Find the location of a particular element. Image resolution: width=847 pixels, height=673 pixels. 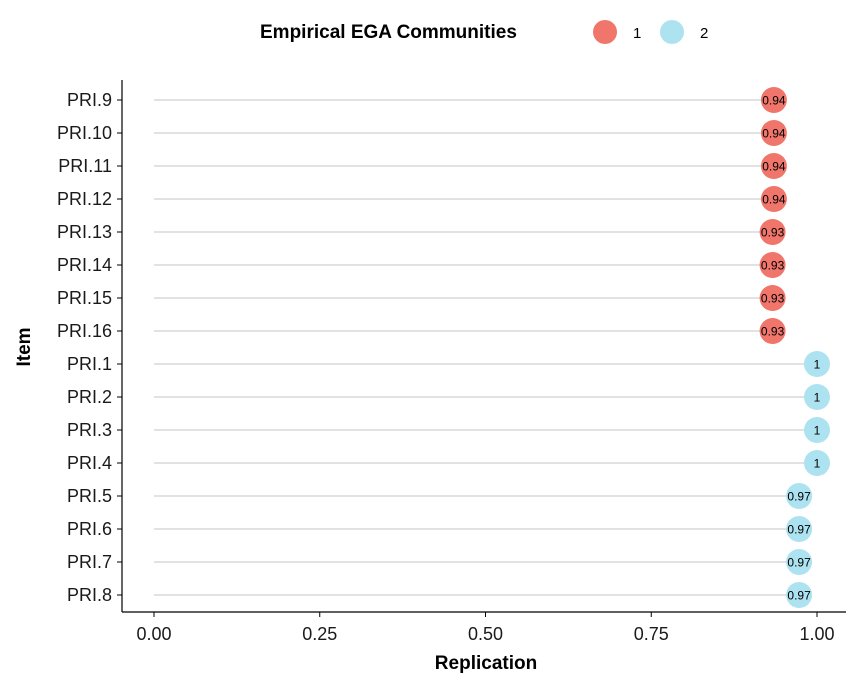

point-label-4: 0.94 is located at coordinates (774, 200).